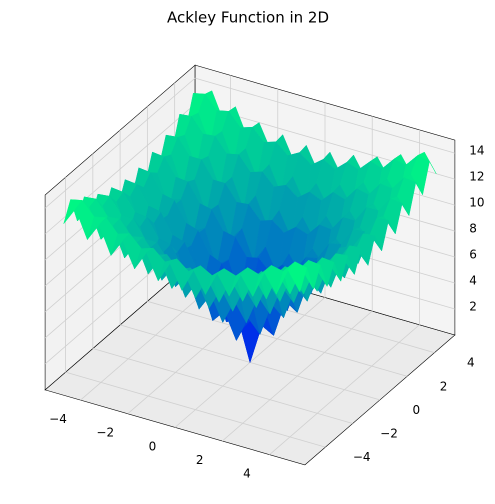 This screenshot has height=504, width=495. I want to click on z-tick-label: 6, so click(473, 255).